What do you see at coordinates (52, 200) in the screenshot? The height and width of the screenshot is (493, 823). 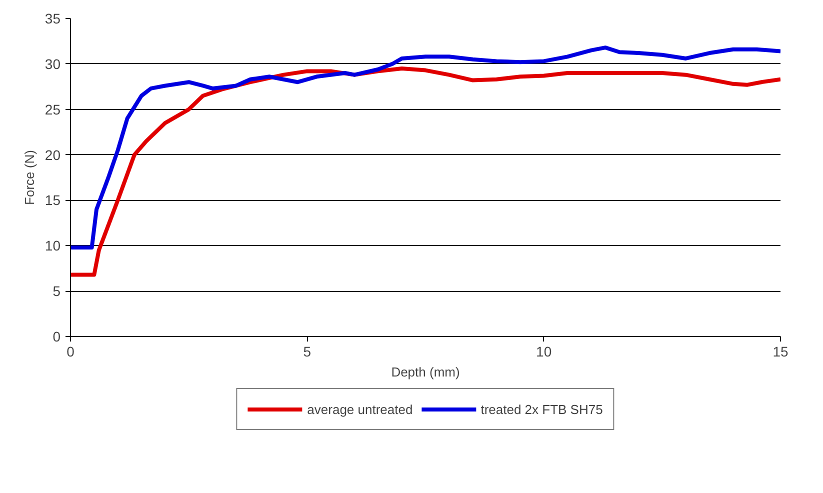 I see `y-tick-label: 15` at bounding box center [52, 200].